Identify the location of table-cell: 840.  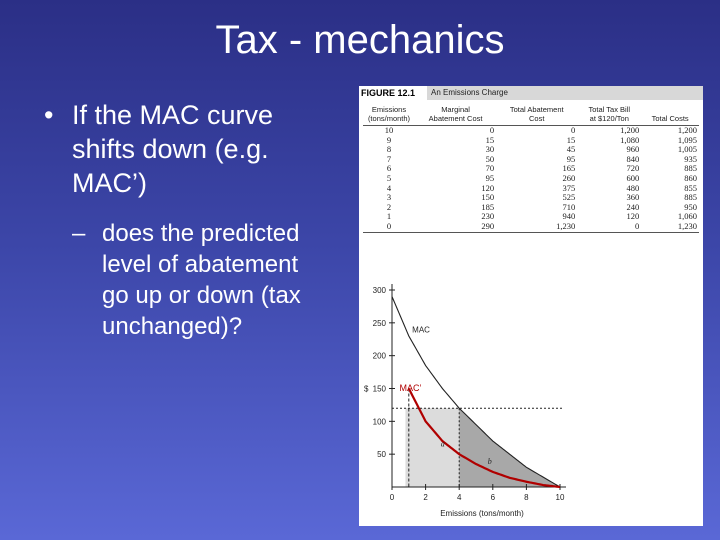
(633, 158).